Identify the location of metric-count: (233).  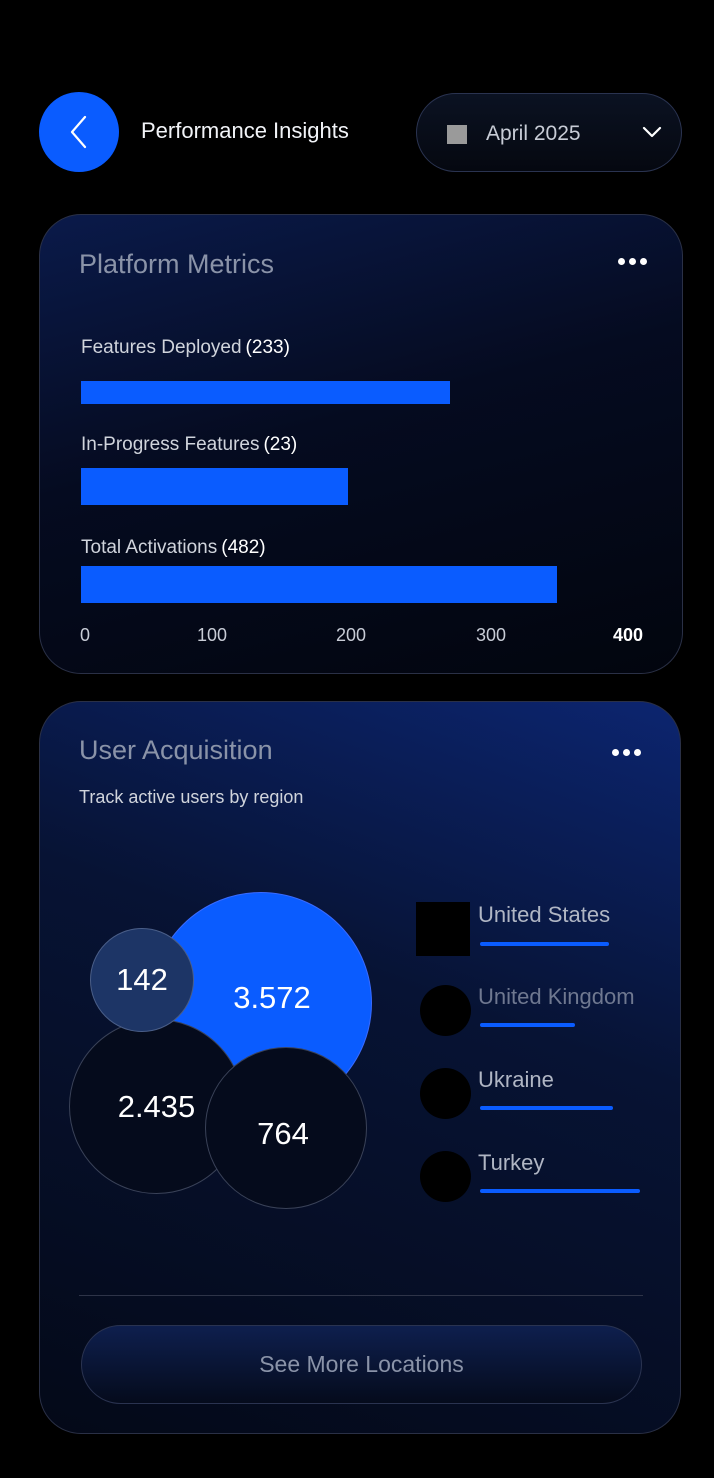
(267, 347).